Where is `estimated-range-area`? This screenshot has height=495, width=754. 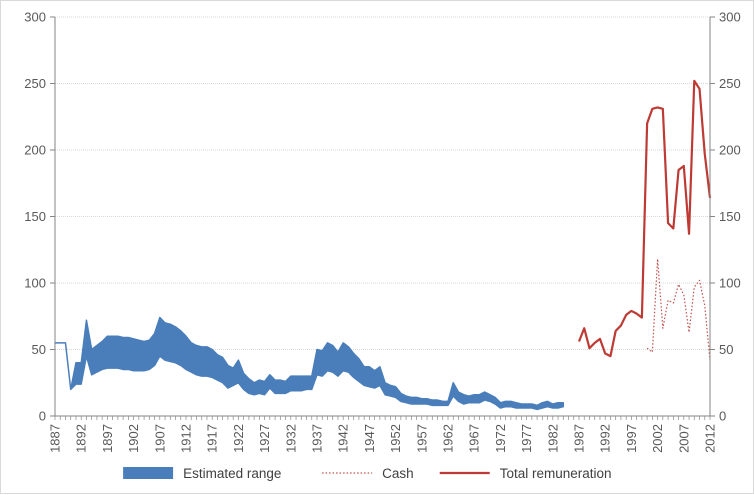
estimated-range-area is located at coordinates (309, 363).